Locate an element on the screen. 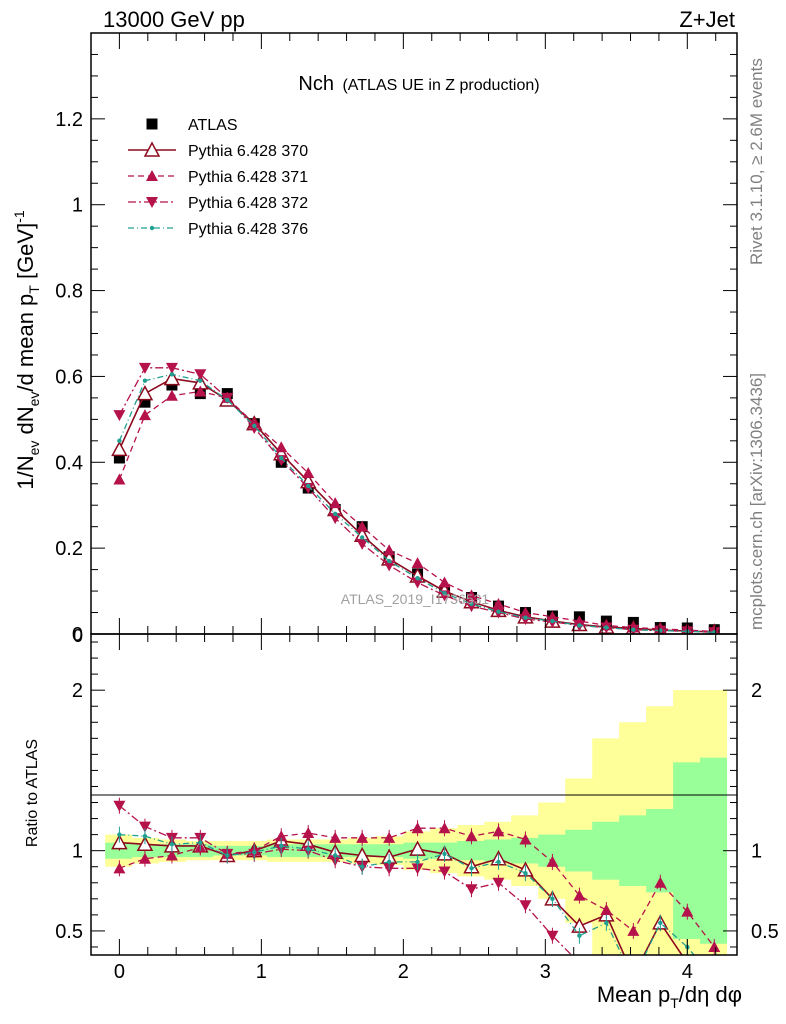 The image size is (786, 1024). ratio-ytick-label: 0.5 is located at coordinates (69, 932).